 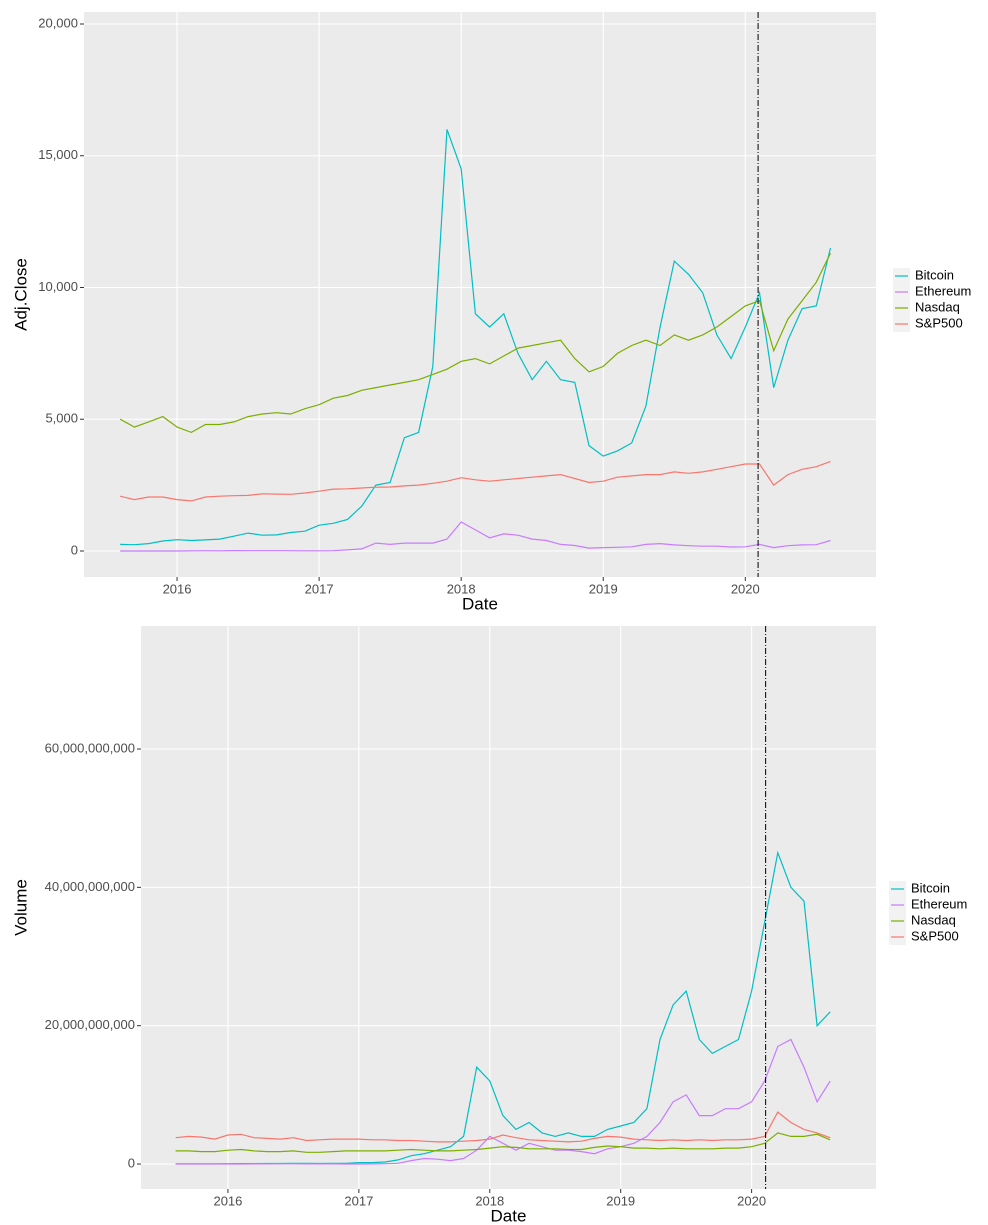 I want to click on y-tick-label: 20,000, so click(x=58, y=22).